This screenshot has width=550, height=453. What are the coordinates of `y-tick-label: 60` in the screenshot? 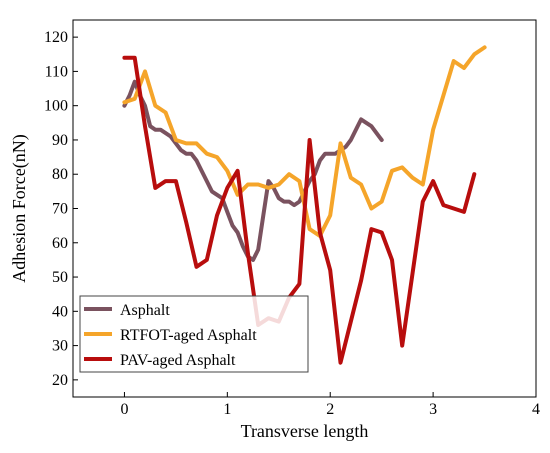 It's located at (60, 243).